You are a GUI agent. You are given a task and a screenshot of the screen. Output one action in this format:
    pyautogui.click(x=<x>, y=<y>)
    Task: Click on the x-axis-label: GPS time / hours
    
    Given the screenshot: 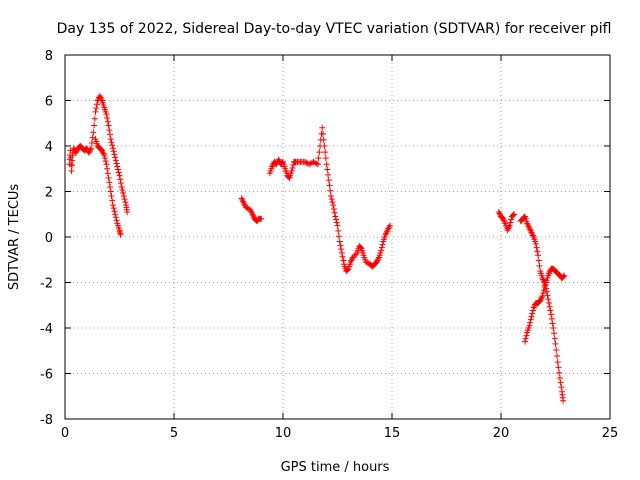 What is the action you would take?
    pyautogui.click(x=335, y=467)
    